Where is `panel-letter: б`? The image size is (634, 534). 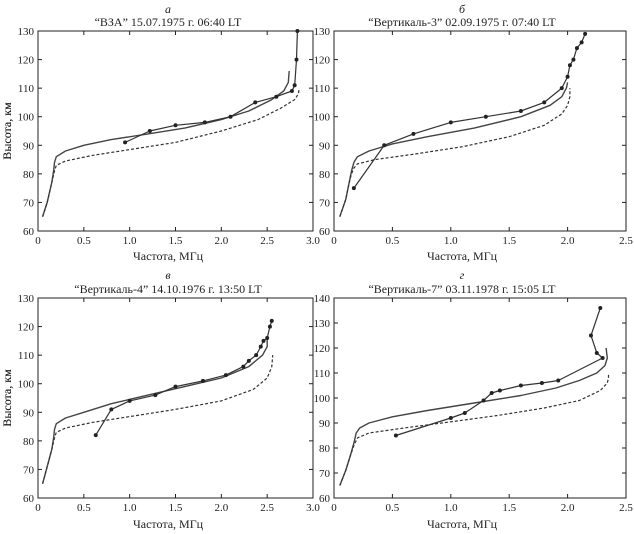 panel-letter: б is located at coordinates (462, 9).